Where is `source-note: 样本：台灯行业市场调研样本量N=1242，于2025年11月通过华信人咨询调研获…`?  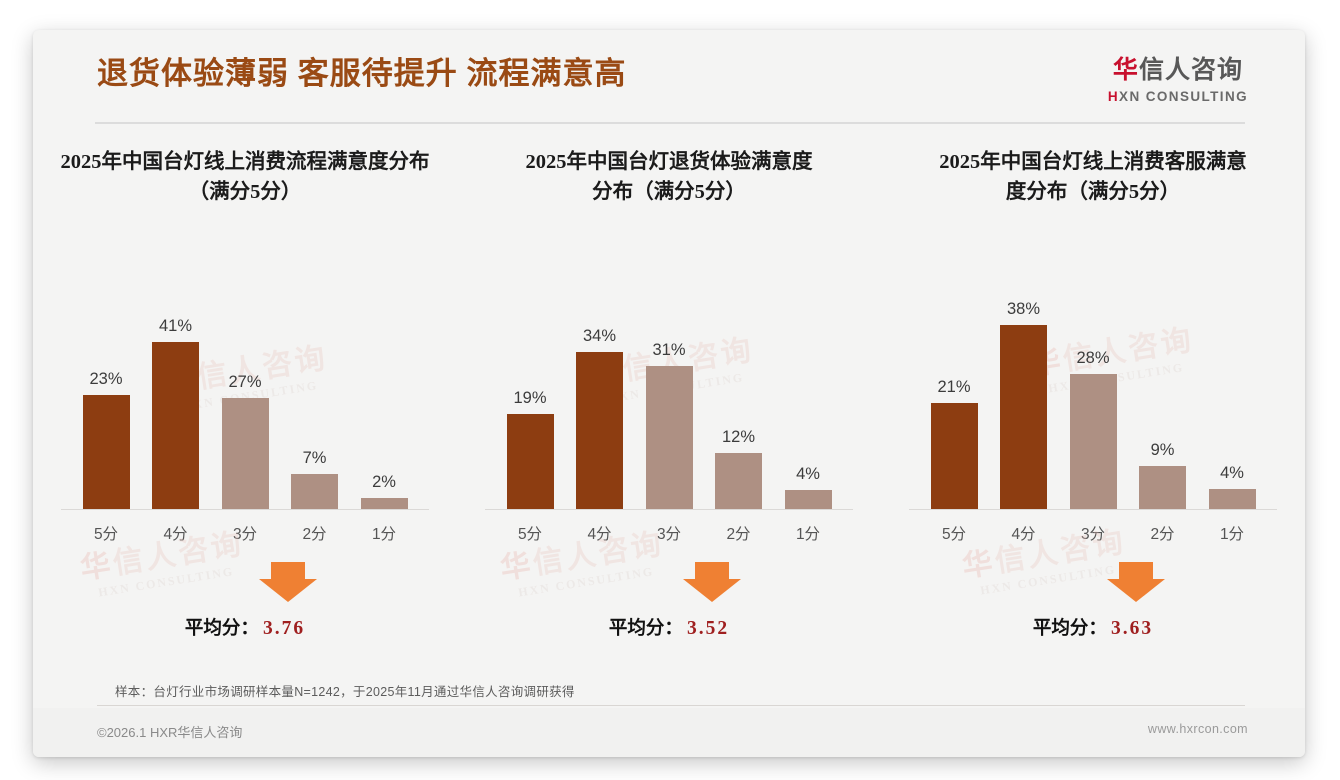
source-note: 样本：台灯行业市场调研样本量N=1242，于2025年11月通过华信人咨询调研获… is located at coordinates (345, 692).